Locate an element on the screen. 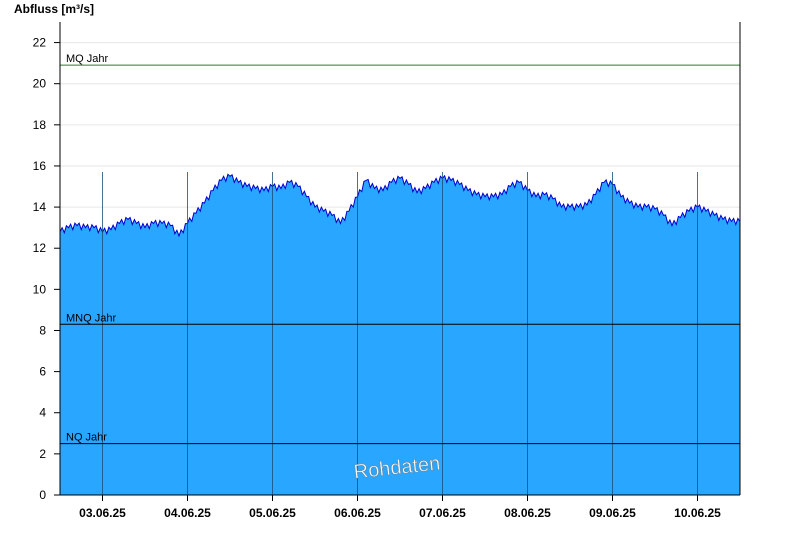 The height and width of the screenshot is (550, 800). y-tick-label: 4 is located at coordinates (42, 413).